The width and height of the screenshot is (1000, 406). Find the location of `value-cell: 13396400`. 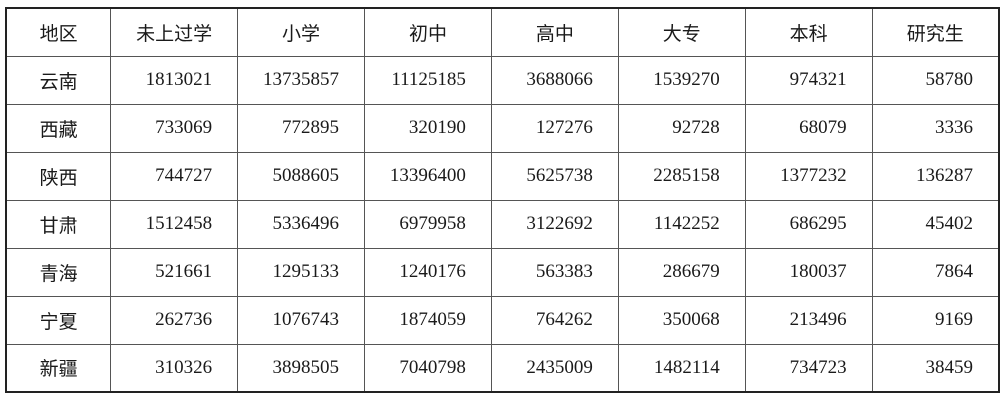

value-cell: 13396400 is located at coordinates (428, 176).